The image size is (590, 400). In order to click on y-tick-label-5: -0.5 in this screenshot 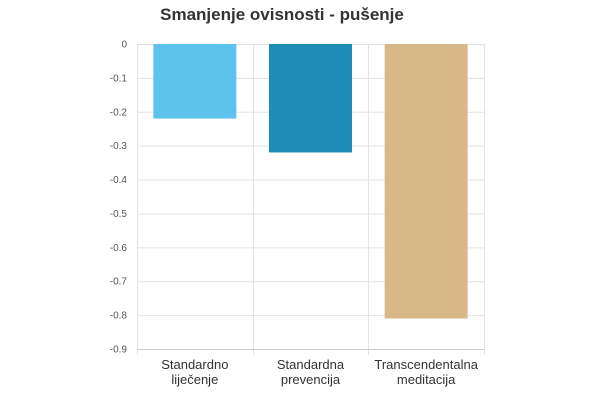, I will do `click(119, 214)`.